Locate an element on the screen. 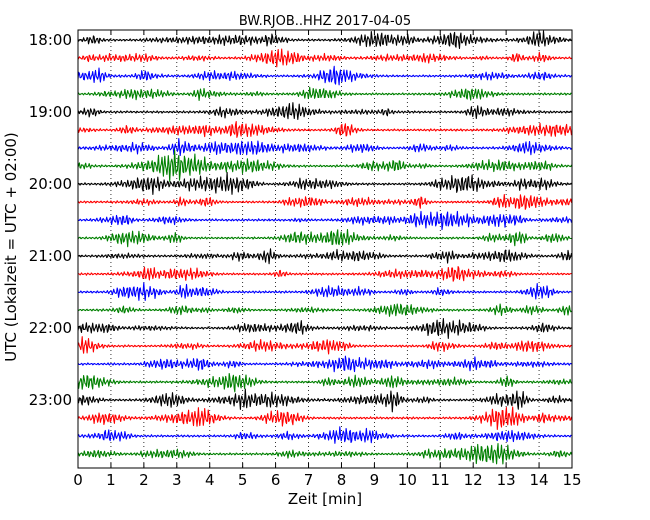 This screenshot has height=520, width=650. x-tick-label-11: 11 is located at coordinates (440, 480).